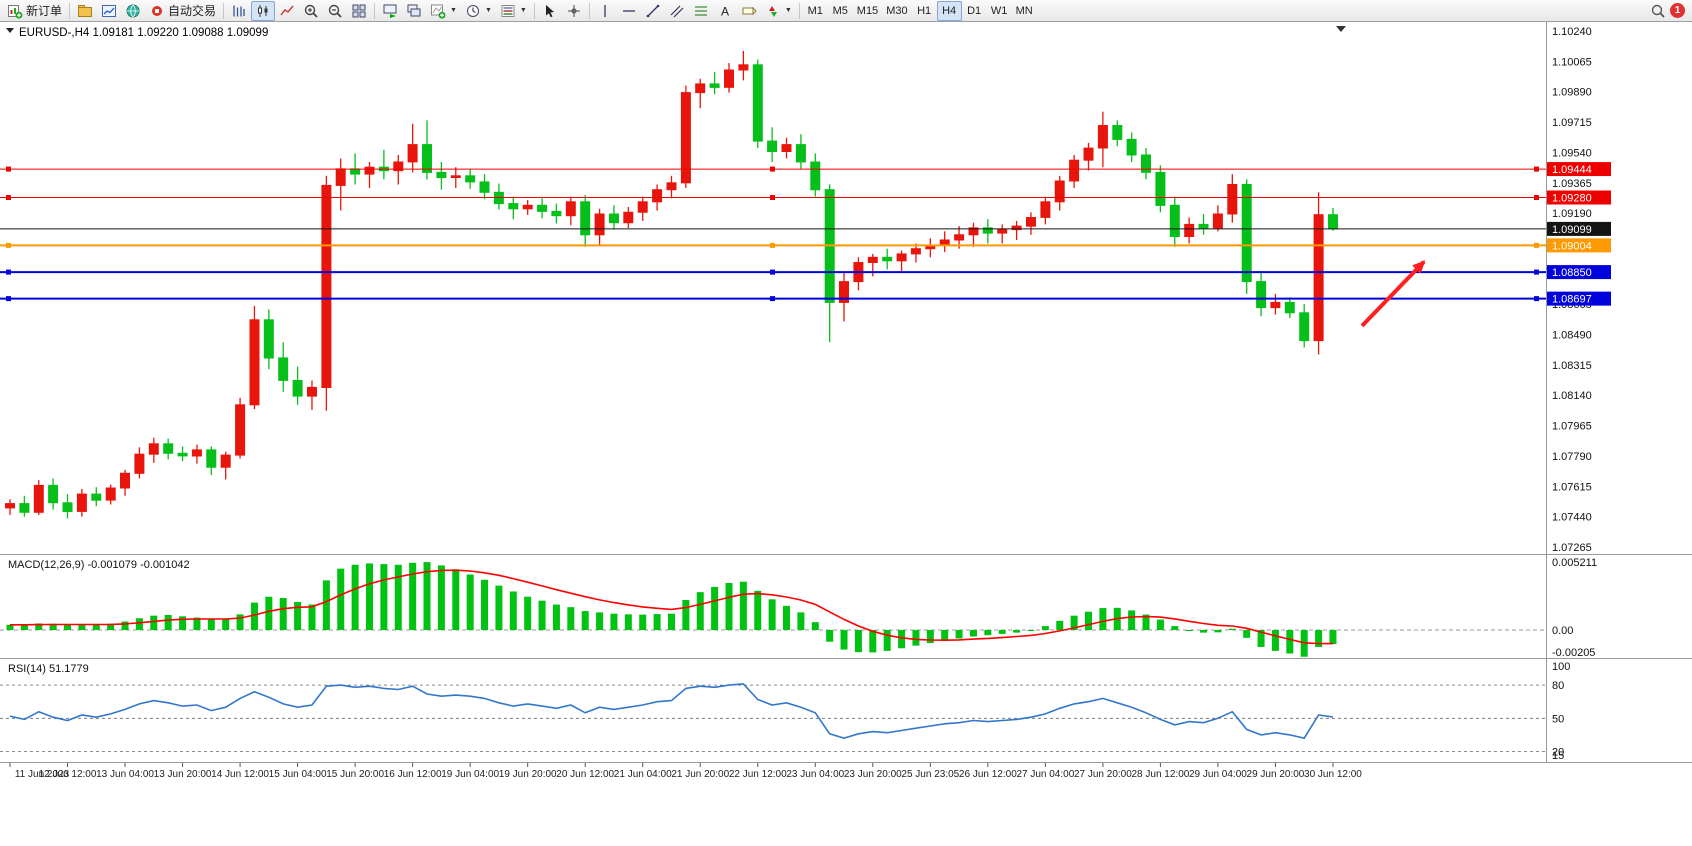 Image resolution: width=1692 pixels, height=846 pixels. Describe the element at coordinates (1572, 366) in the screenshot. I see `svg-text: 1.08315` at that location.